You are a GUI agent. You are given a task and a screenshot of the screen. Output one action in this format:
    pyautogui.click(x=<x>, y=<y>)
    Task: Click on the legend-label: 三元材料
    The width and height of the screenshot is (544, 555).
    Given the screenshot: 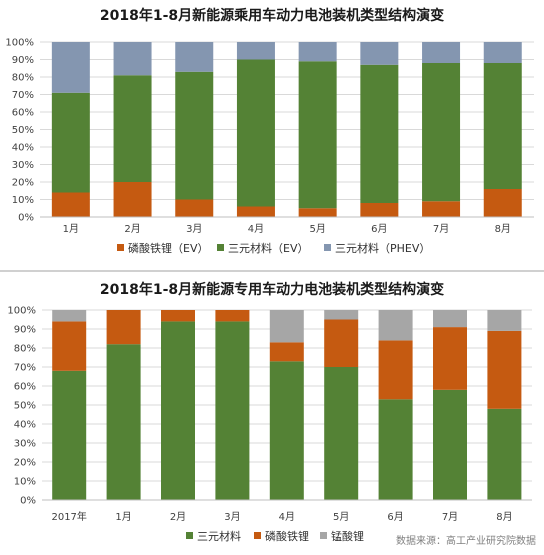 What is the action you would take?
    pyautogui.click(x=219, y=536)
    